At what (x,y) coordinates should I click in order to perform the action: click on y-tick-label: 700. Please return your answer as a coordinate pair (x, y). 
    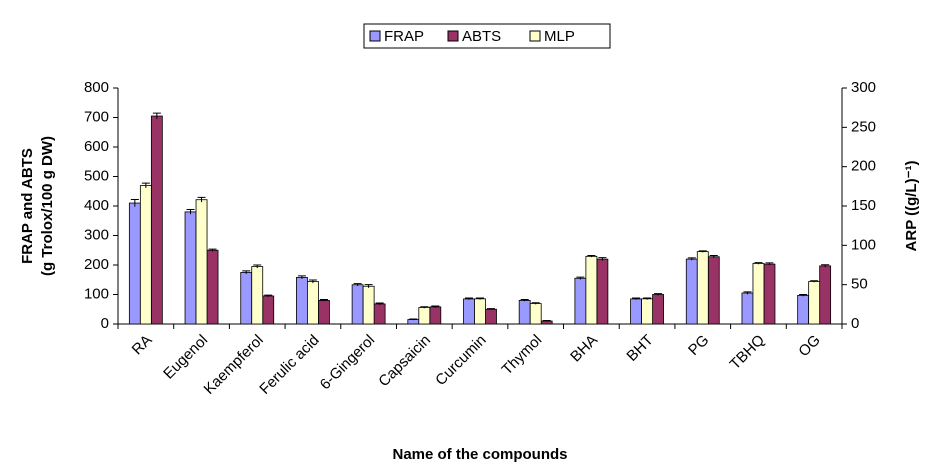
    Looking at the image, I should click on (96, 116).